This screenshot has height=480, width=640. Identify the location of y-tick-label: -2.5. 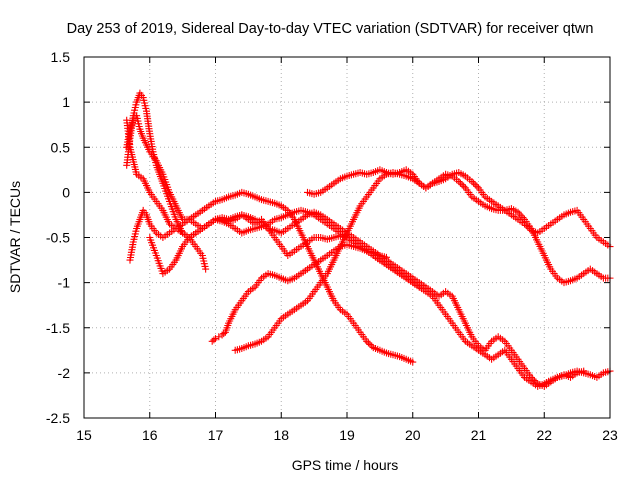
(58, 418).